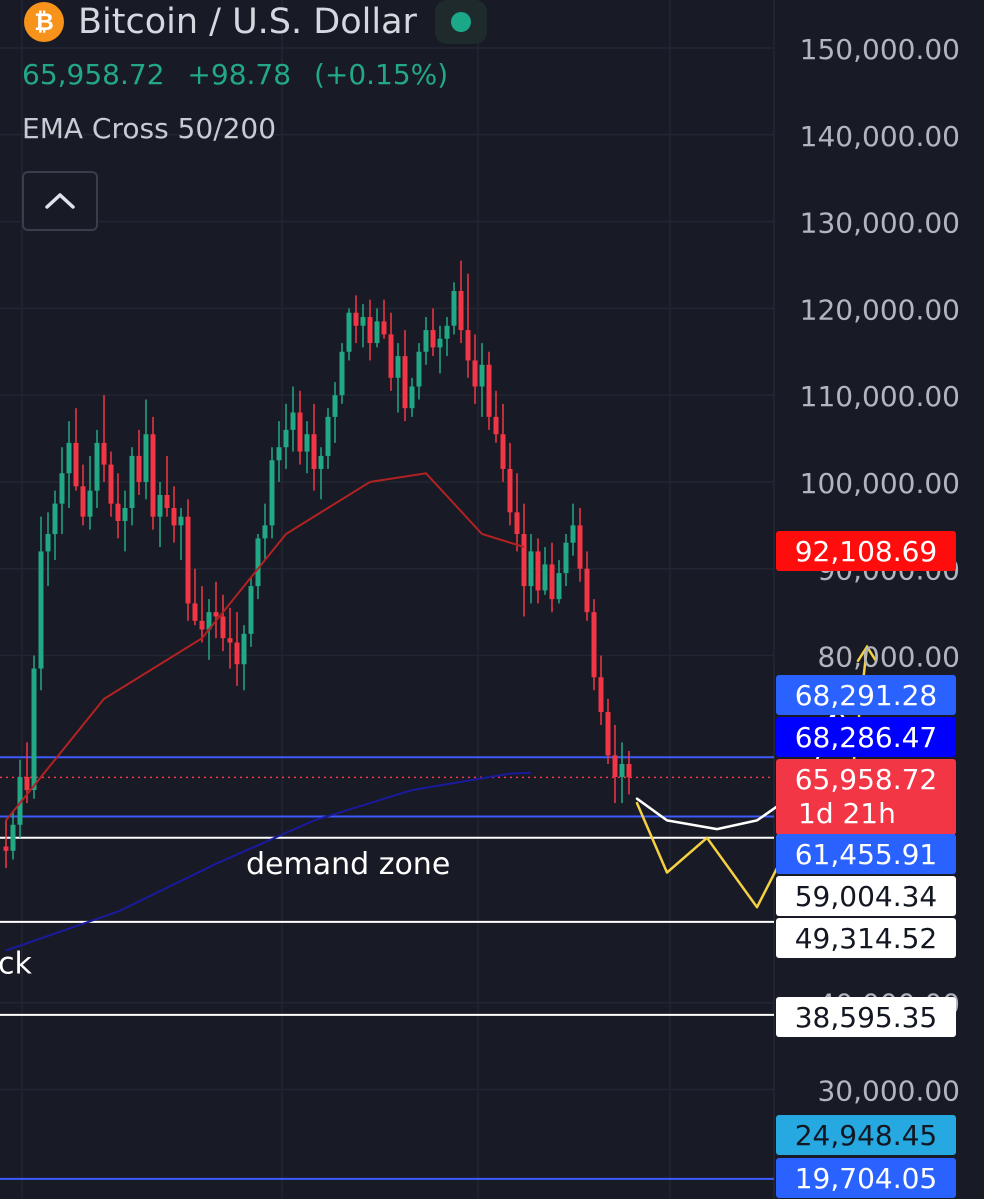  I want to click on demand-zone-label: demand zone, so click(348, 864).